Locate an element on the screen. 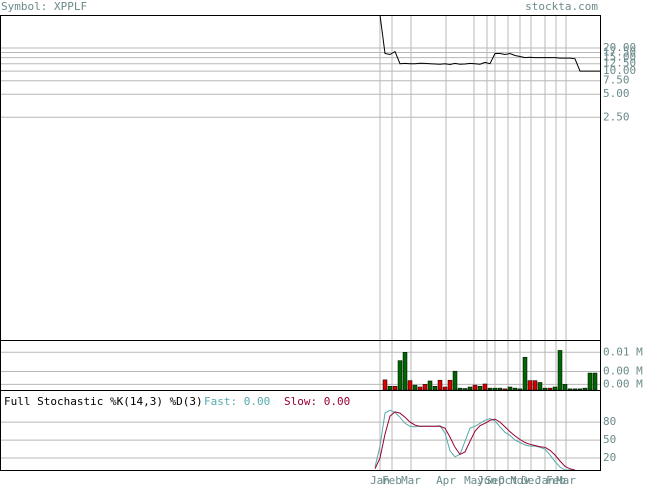 The image size is (655, 486). x-tick-label: May is located at coordinates (474, 480).